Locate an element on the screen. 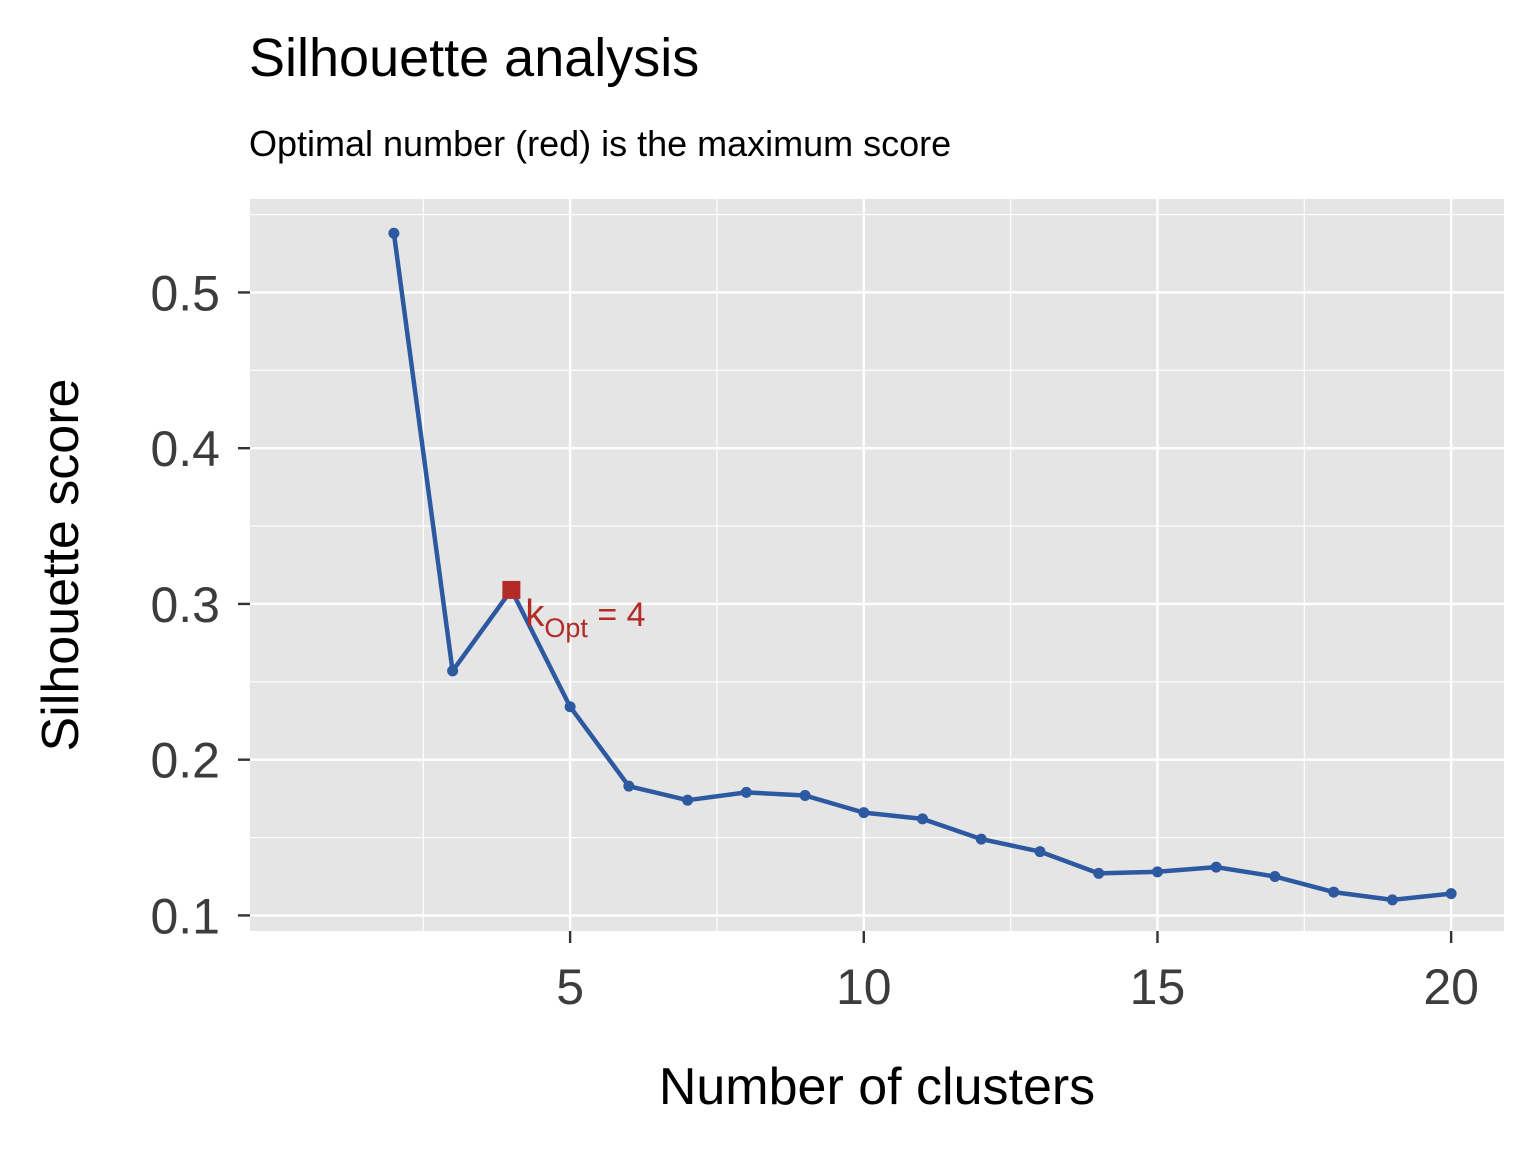  y-tick-label: 0.4 is located at coordinates (185, 449).